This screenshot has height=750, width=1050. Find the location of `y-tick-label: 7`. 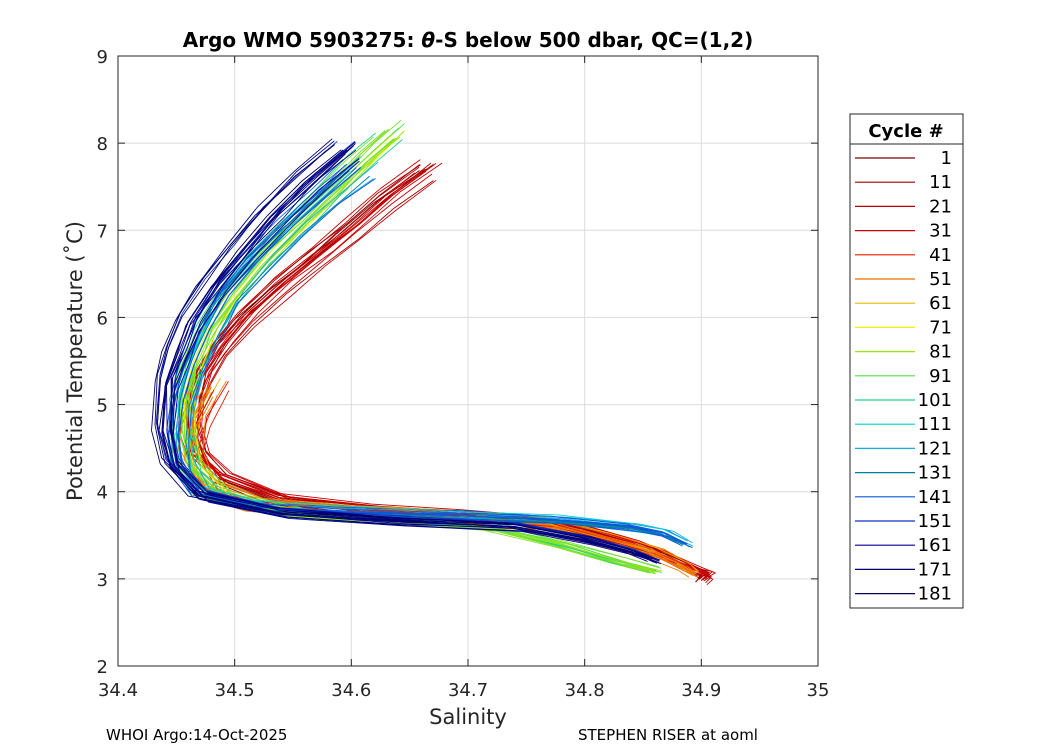

y-tick-label: 7 is located at coordinates (102, 231).